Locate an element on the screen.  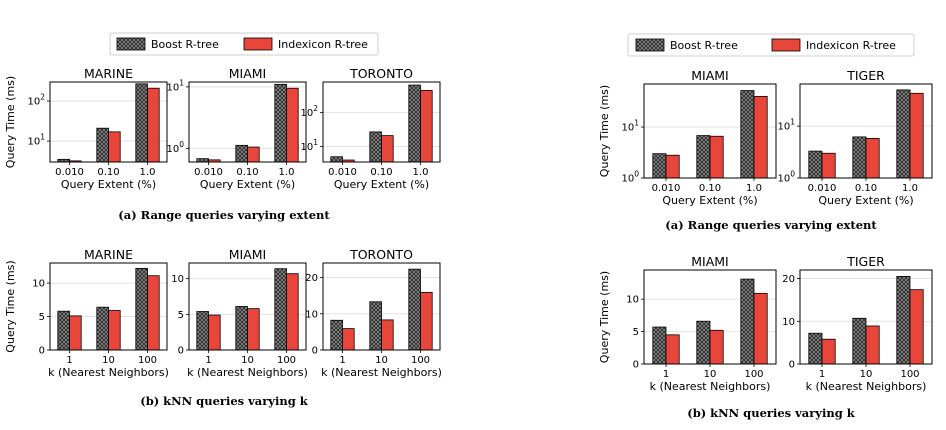
chart-title: TIGER is located at coordinates (865, 75).